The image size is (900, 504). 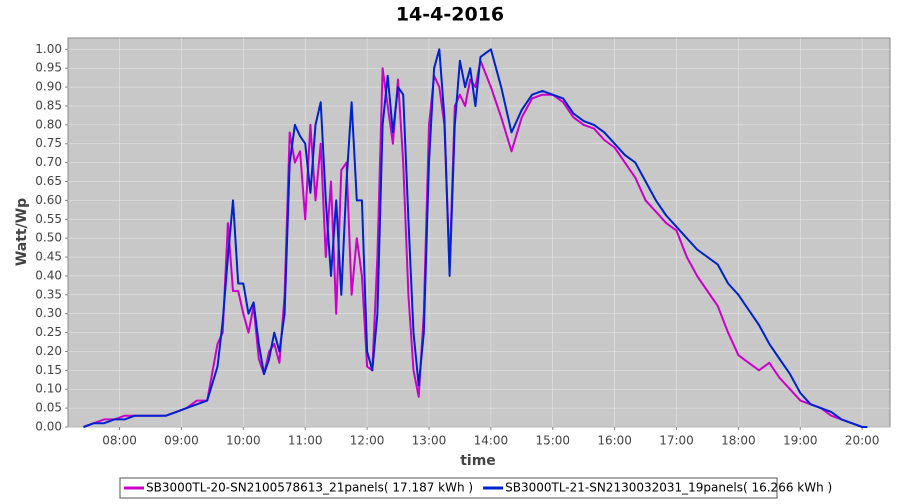 I want to click on y-tick-label: 0.10, so click(x=48, y=389).